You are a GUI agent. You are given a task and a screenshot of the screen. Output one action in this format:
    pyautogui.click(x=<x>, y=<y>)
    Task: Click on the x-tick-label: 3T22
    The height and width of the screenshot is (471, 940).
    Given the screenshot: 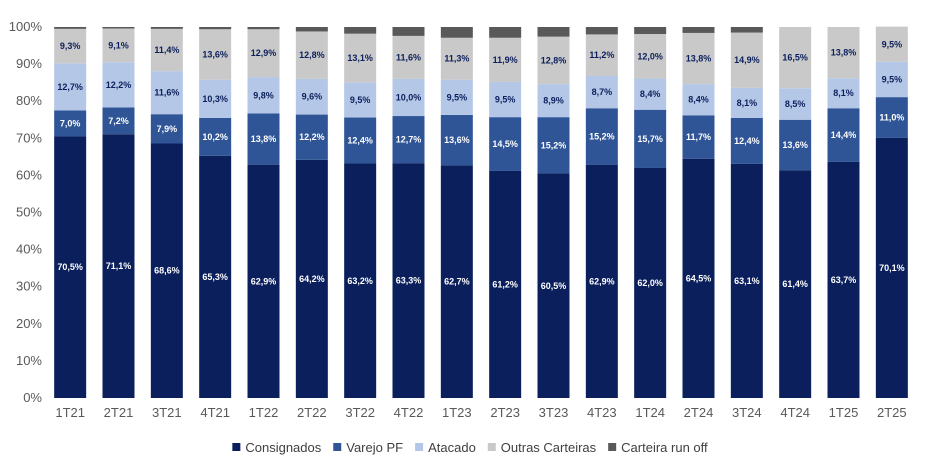 What is the action you would take?
    pyautogui.click(x=360, y=412)
    